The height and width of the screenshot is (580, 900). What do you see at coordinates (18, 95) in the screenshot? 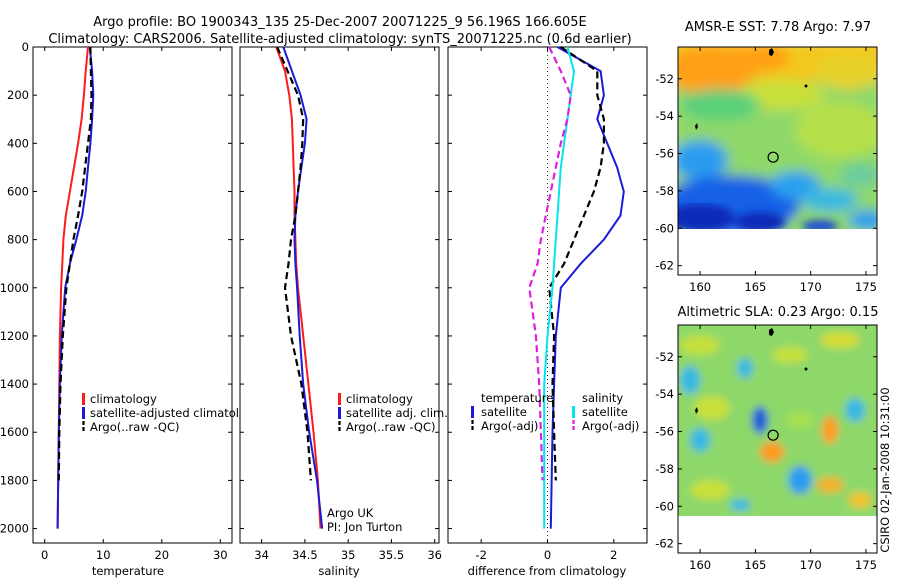
I see `y-tick-label: 200` at bounding box center [18, 95].